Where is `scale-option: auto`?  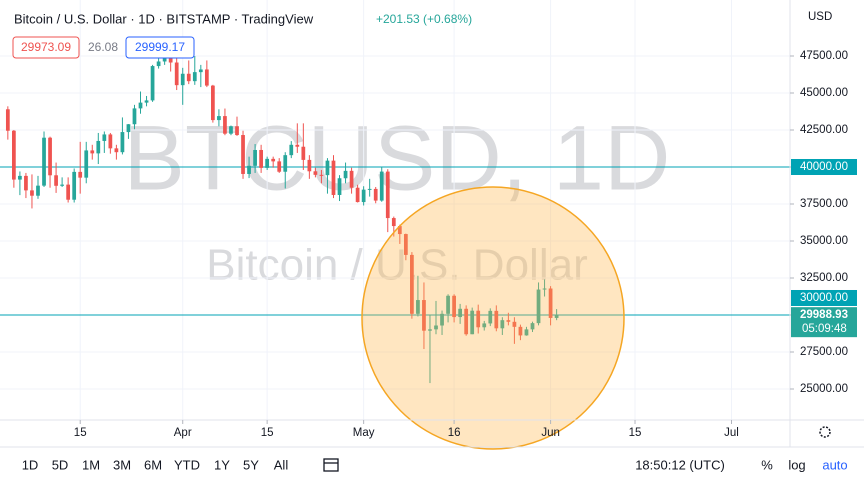
scale-option: auto is located at coordinates (834, 464).